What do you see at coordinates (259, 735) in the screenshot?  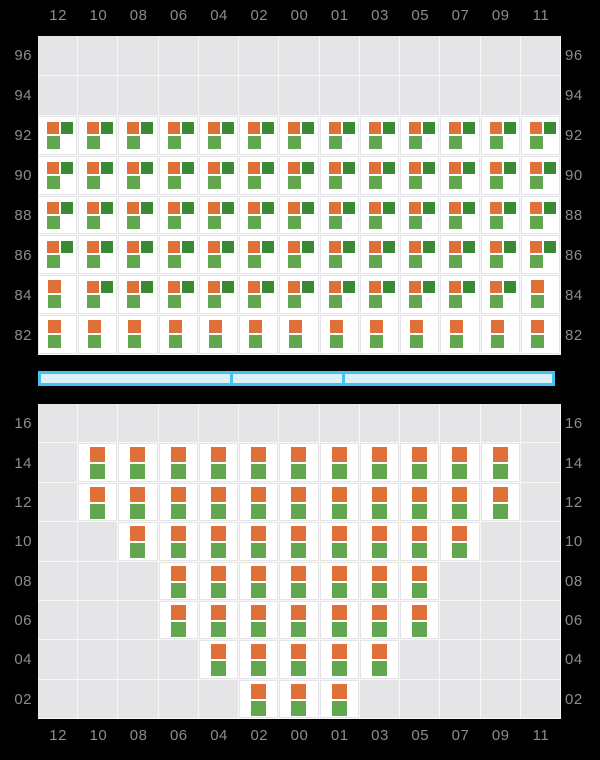 I see `x-tick-label-bottom: 02` at bounding box center [259, 735].